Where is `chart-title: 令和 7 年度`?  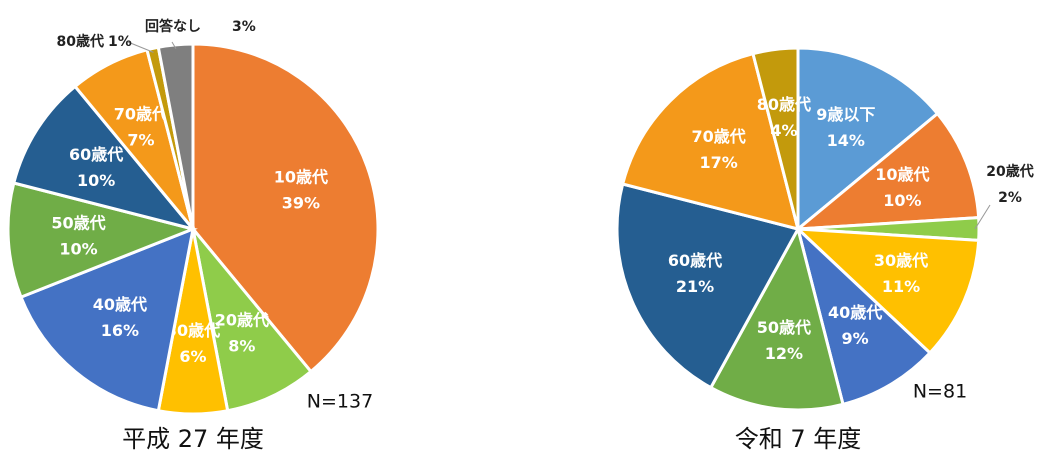
chart-title: 令和 7 年度 is located at coordinates (798, 439).